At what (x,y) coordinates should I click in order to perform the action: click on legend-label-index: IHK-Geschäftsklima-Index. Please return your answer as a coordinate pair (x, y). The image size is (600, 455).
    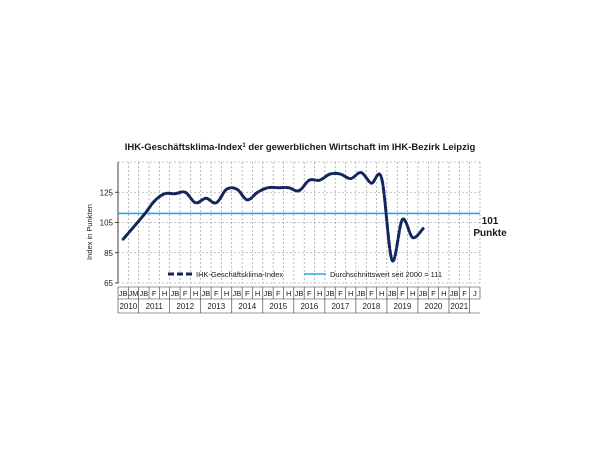
    Looking at the image, I should click on (239, 274).